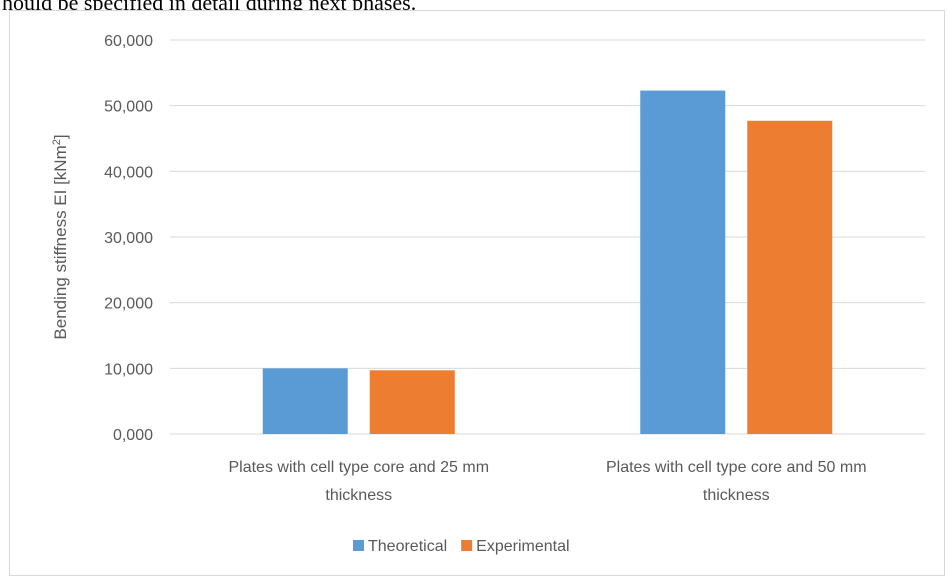 The image size is (947, 577). Describe the element at coordinates (128, 107) in the screenshot. I see `y-tick-label: 50,000` at that location.